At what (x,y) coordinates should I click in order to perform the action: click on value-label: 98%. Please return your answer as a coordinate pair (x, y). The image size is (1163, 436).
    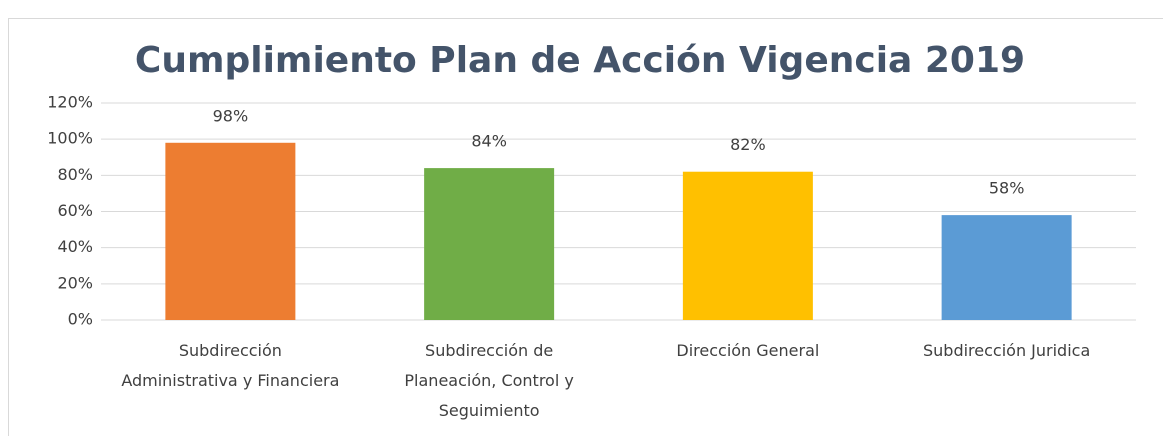
    Looking at the image, I should click on (231, 115).